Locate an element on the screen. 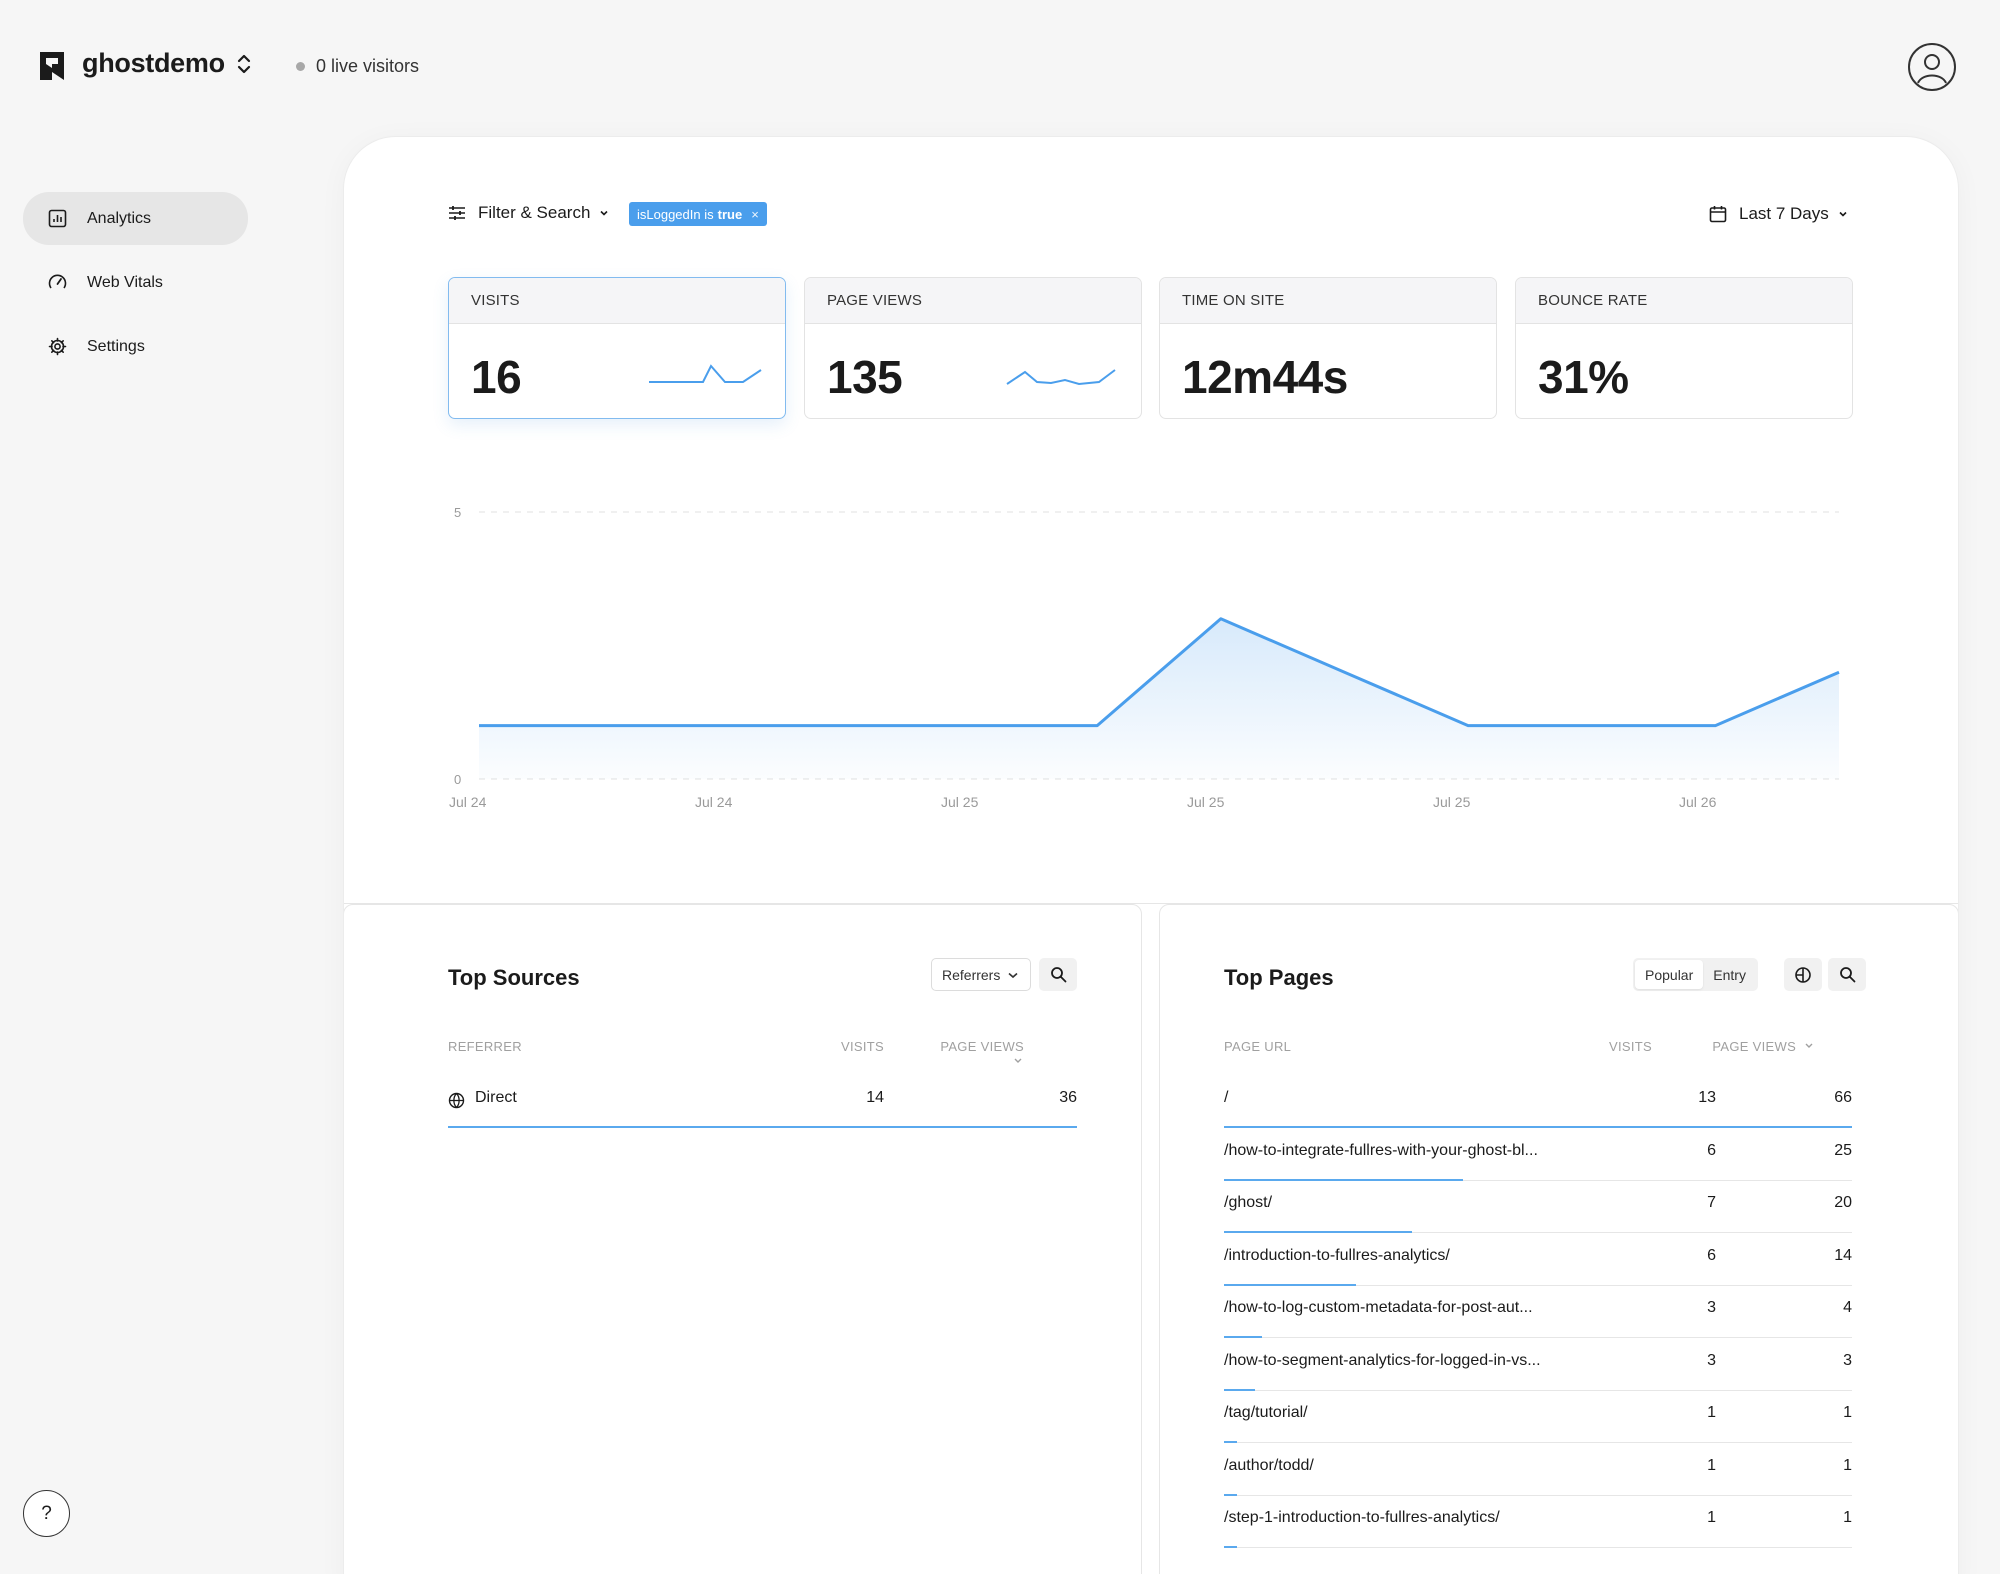 This screenshot has height=1574, width=2000. sources-col-page-views: PAGE VIEWS is located at coordinates (975, 1054).